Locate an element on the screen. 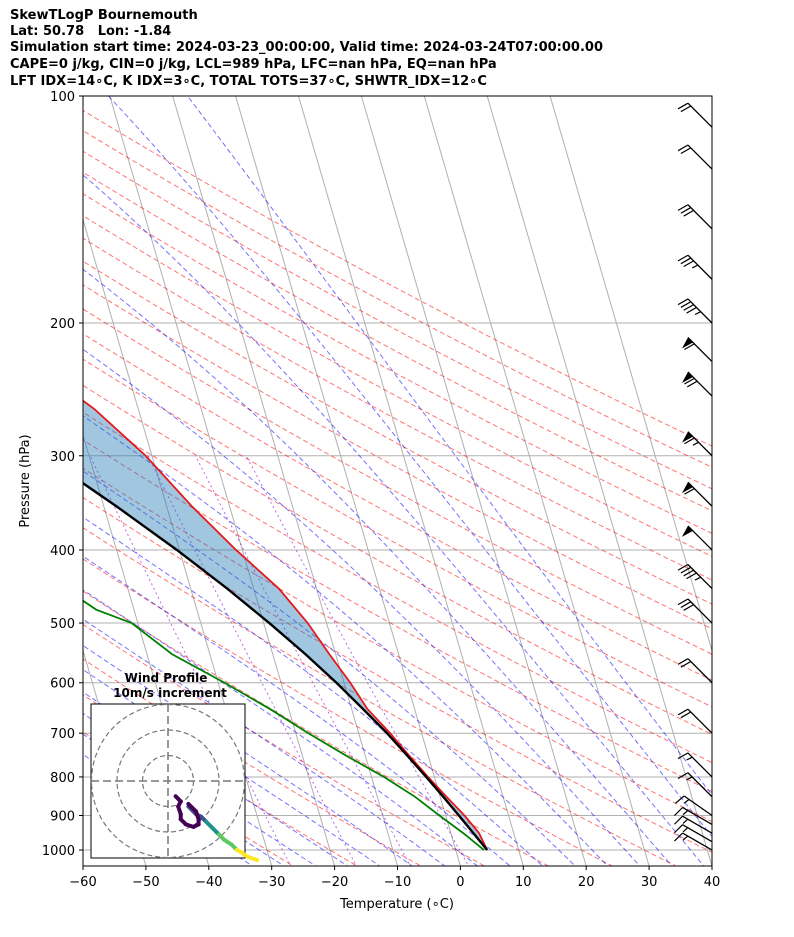  x-tick-label: −50 is located at coordinates (145, 882).